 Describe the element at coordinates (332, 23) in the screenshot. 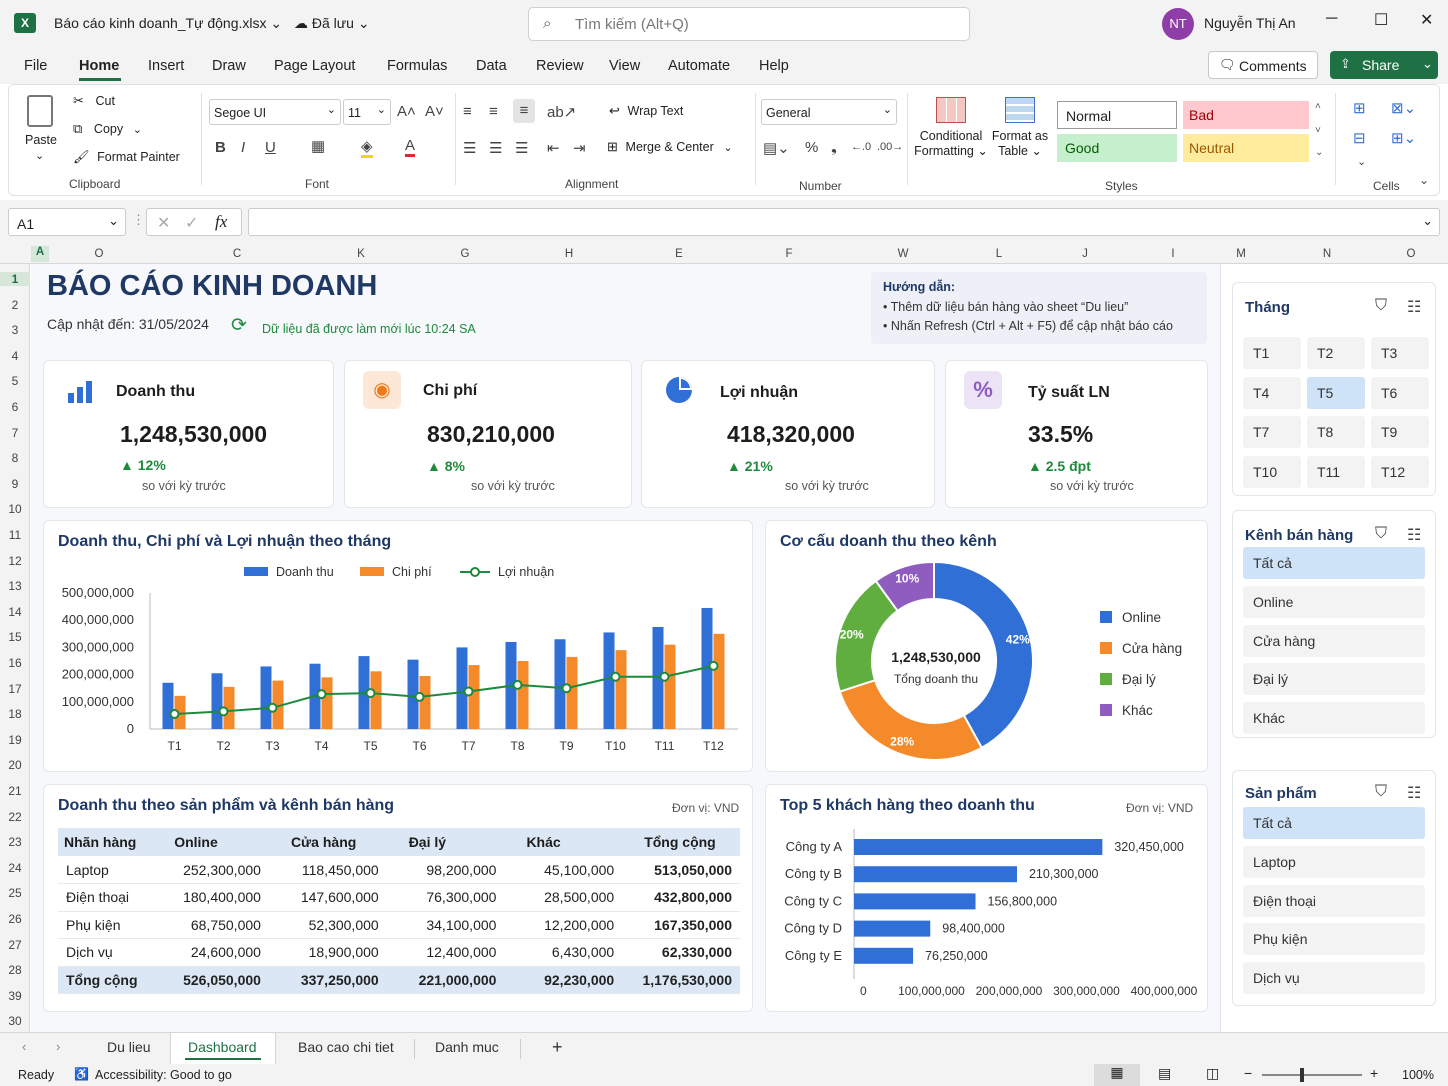

I see `saved-status-button: ☁ Đã lưu ⌄` at that location.